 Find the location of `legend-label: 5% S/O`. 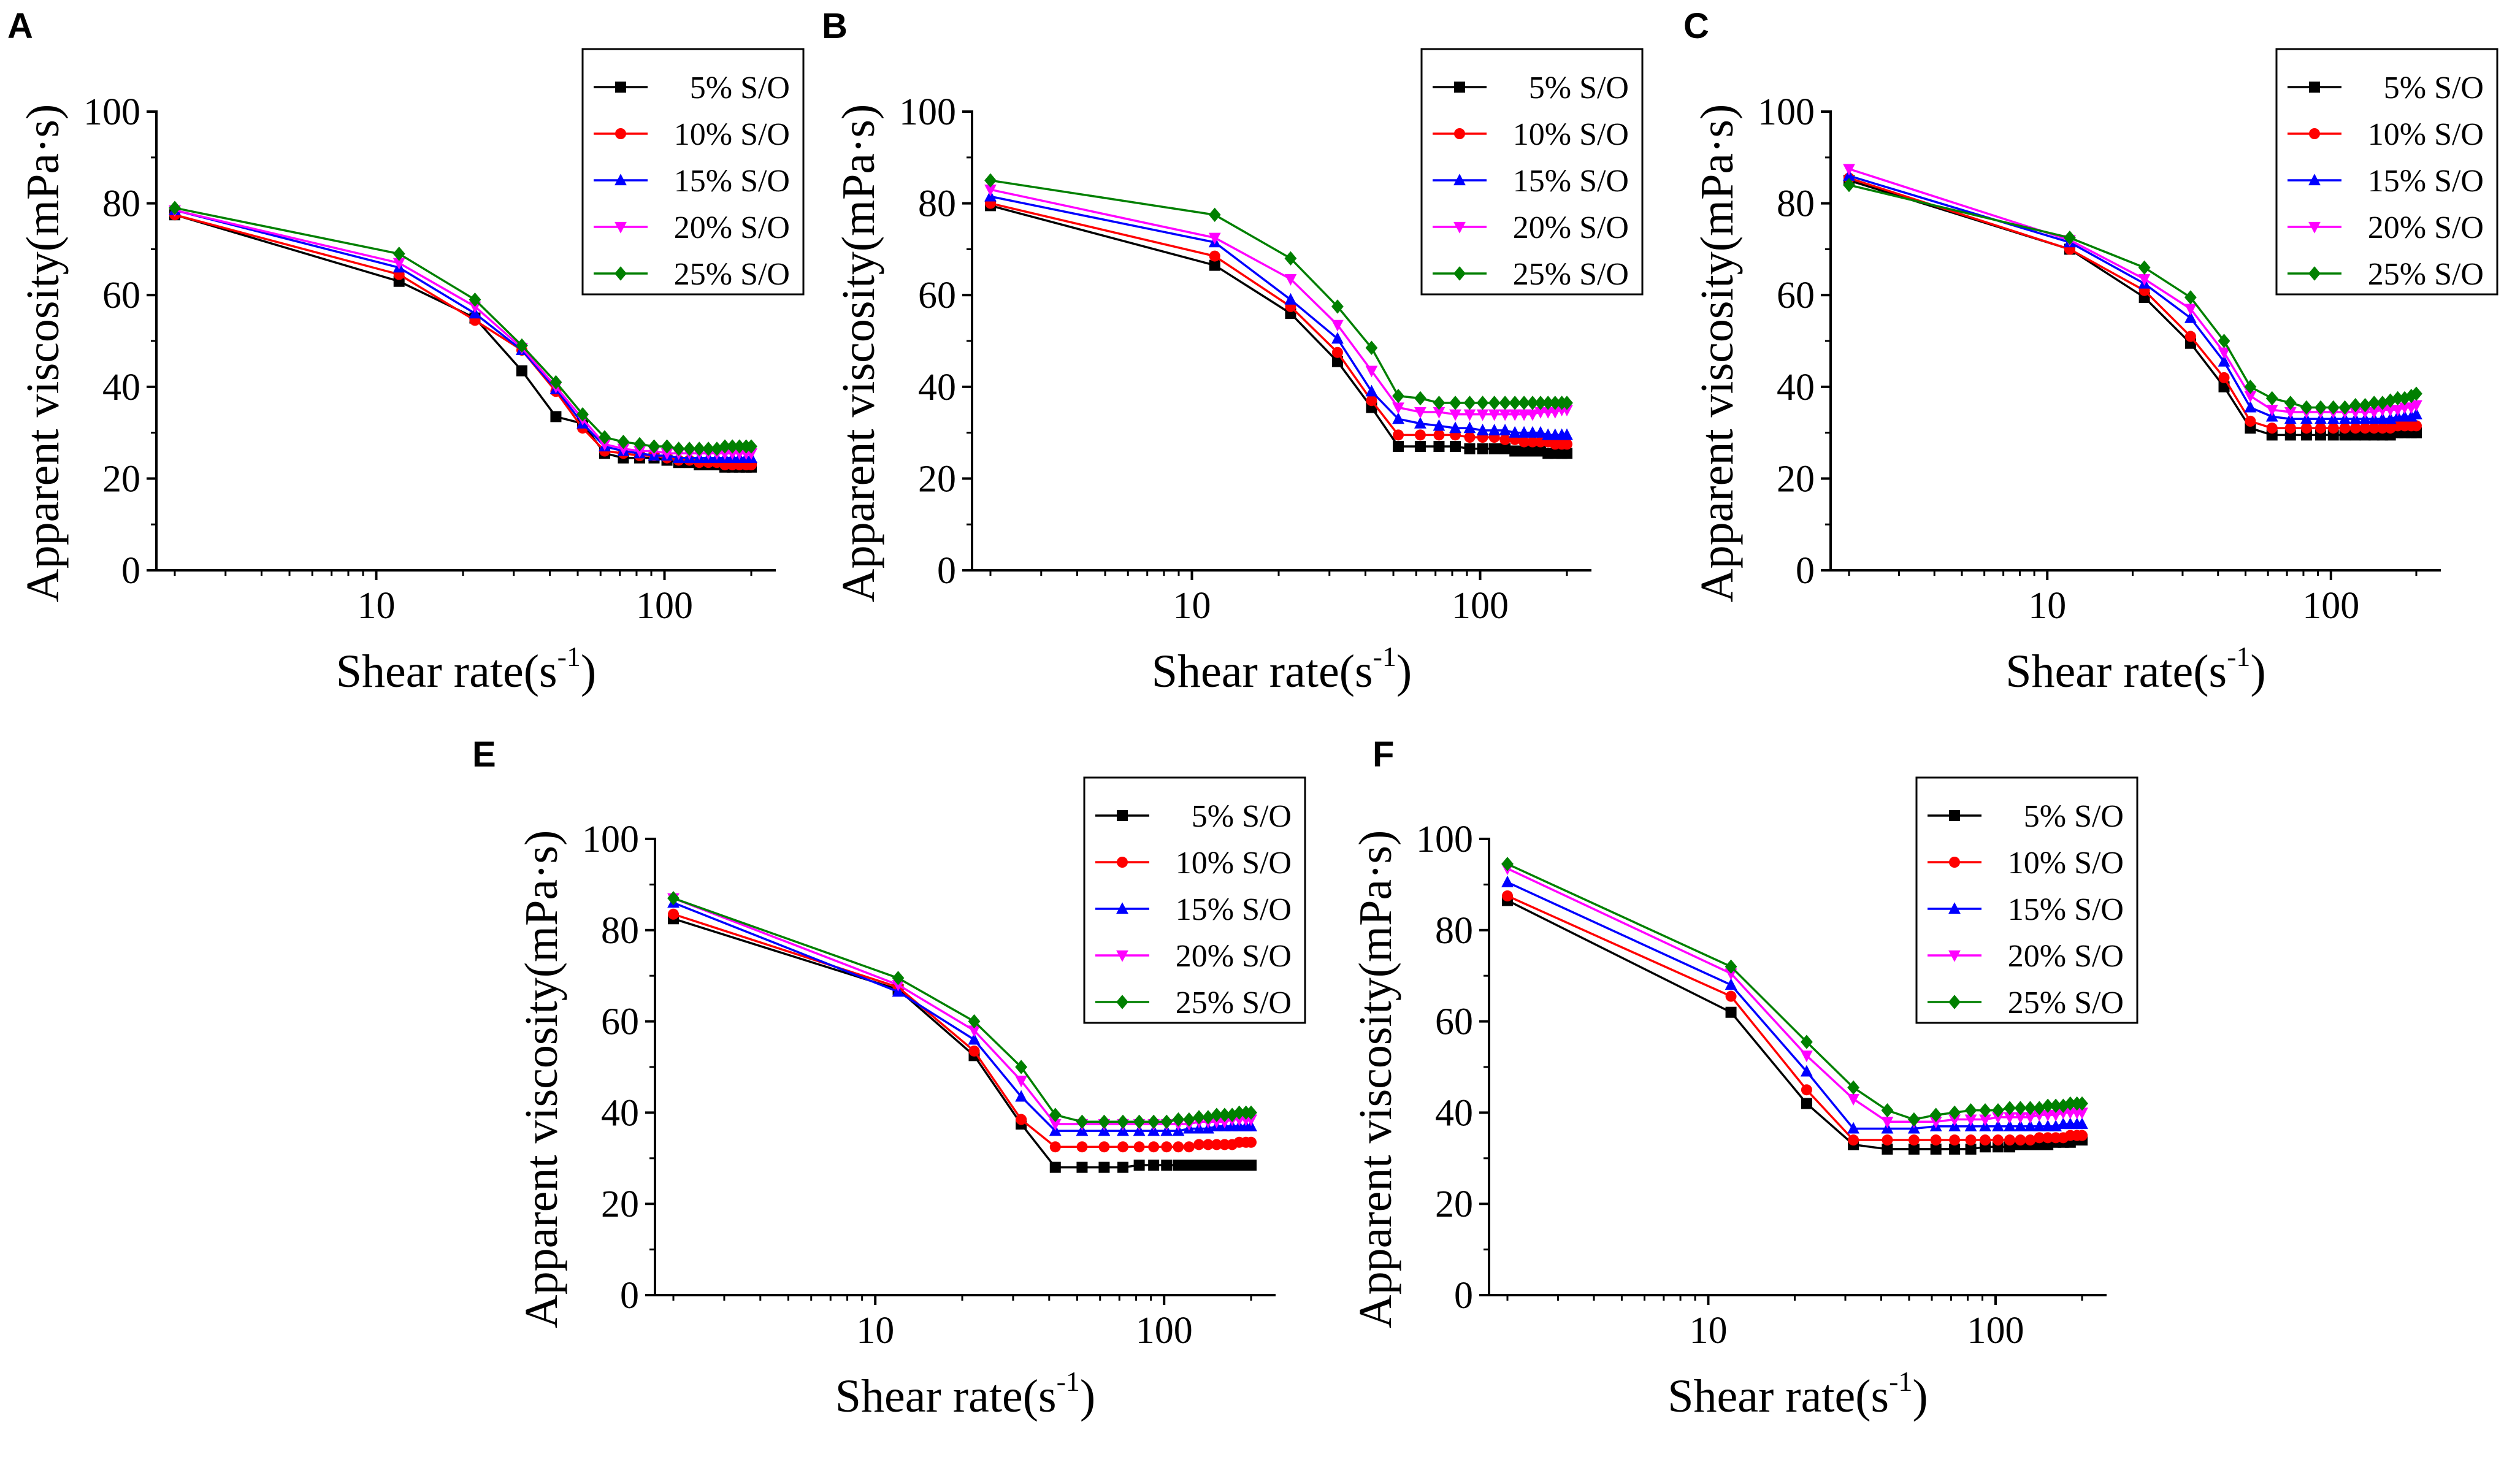

legend-label: 5% S/O is located at coordinates (2074, 816).